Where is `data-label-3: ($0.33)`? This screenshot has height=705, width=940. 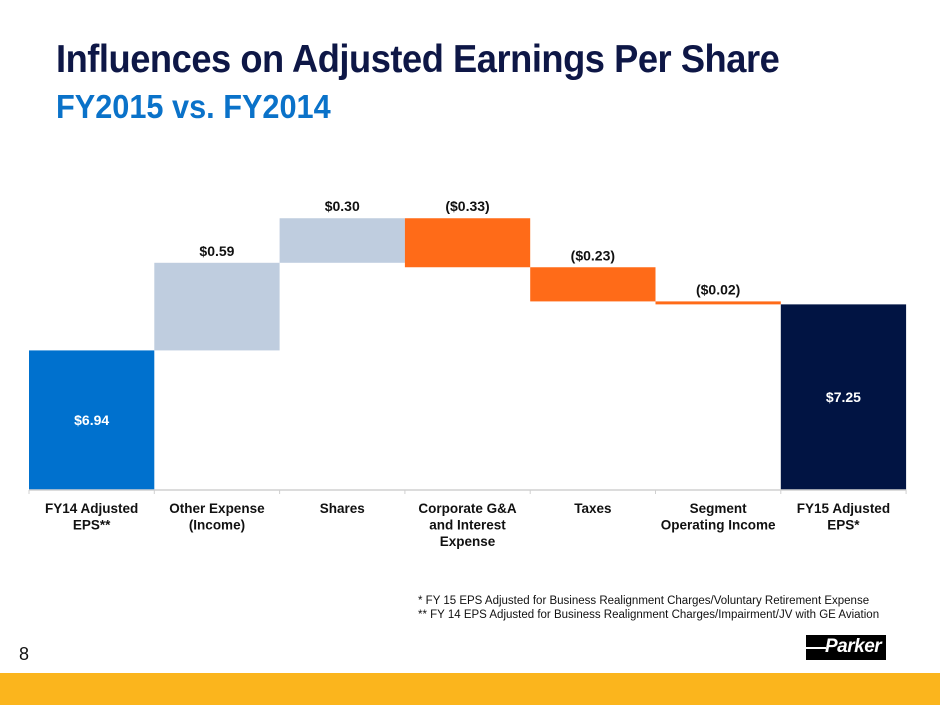
data-label-3: ($0.33) is located at coordinates (467, 206).